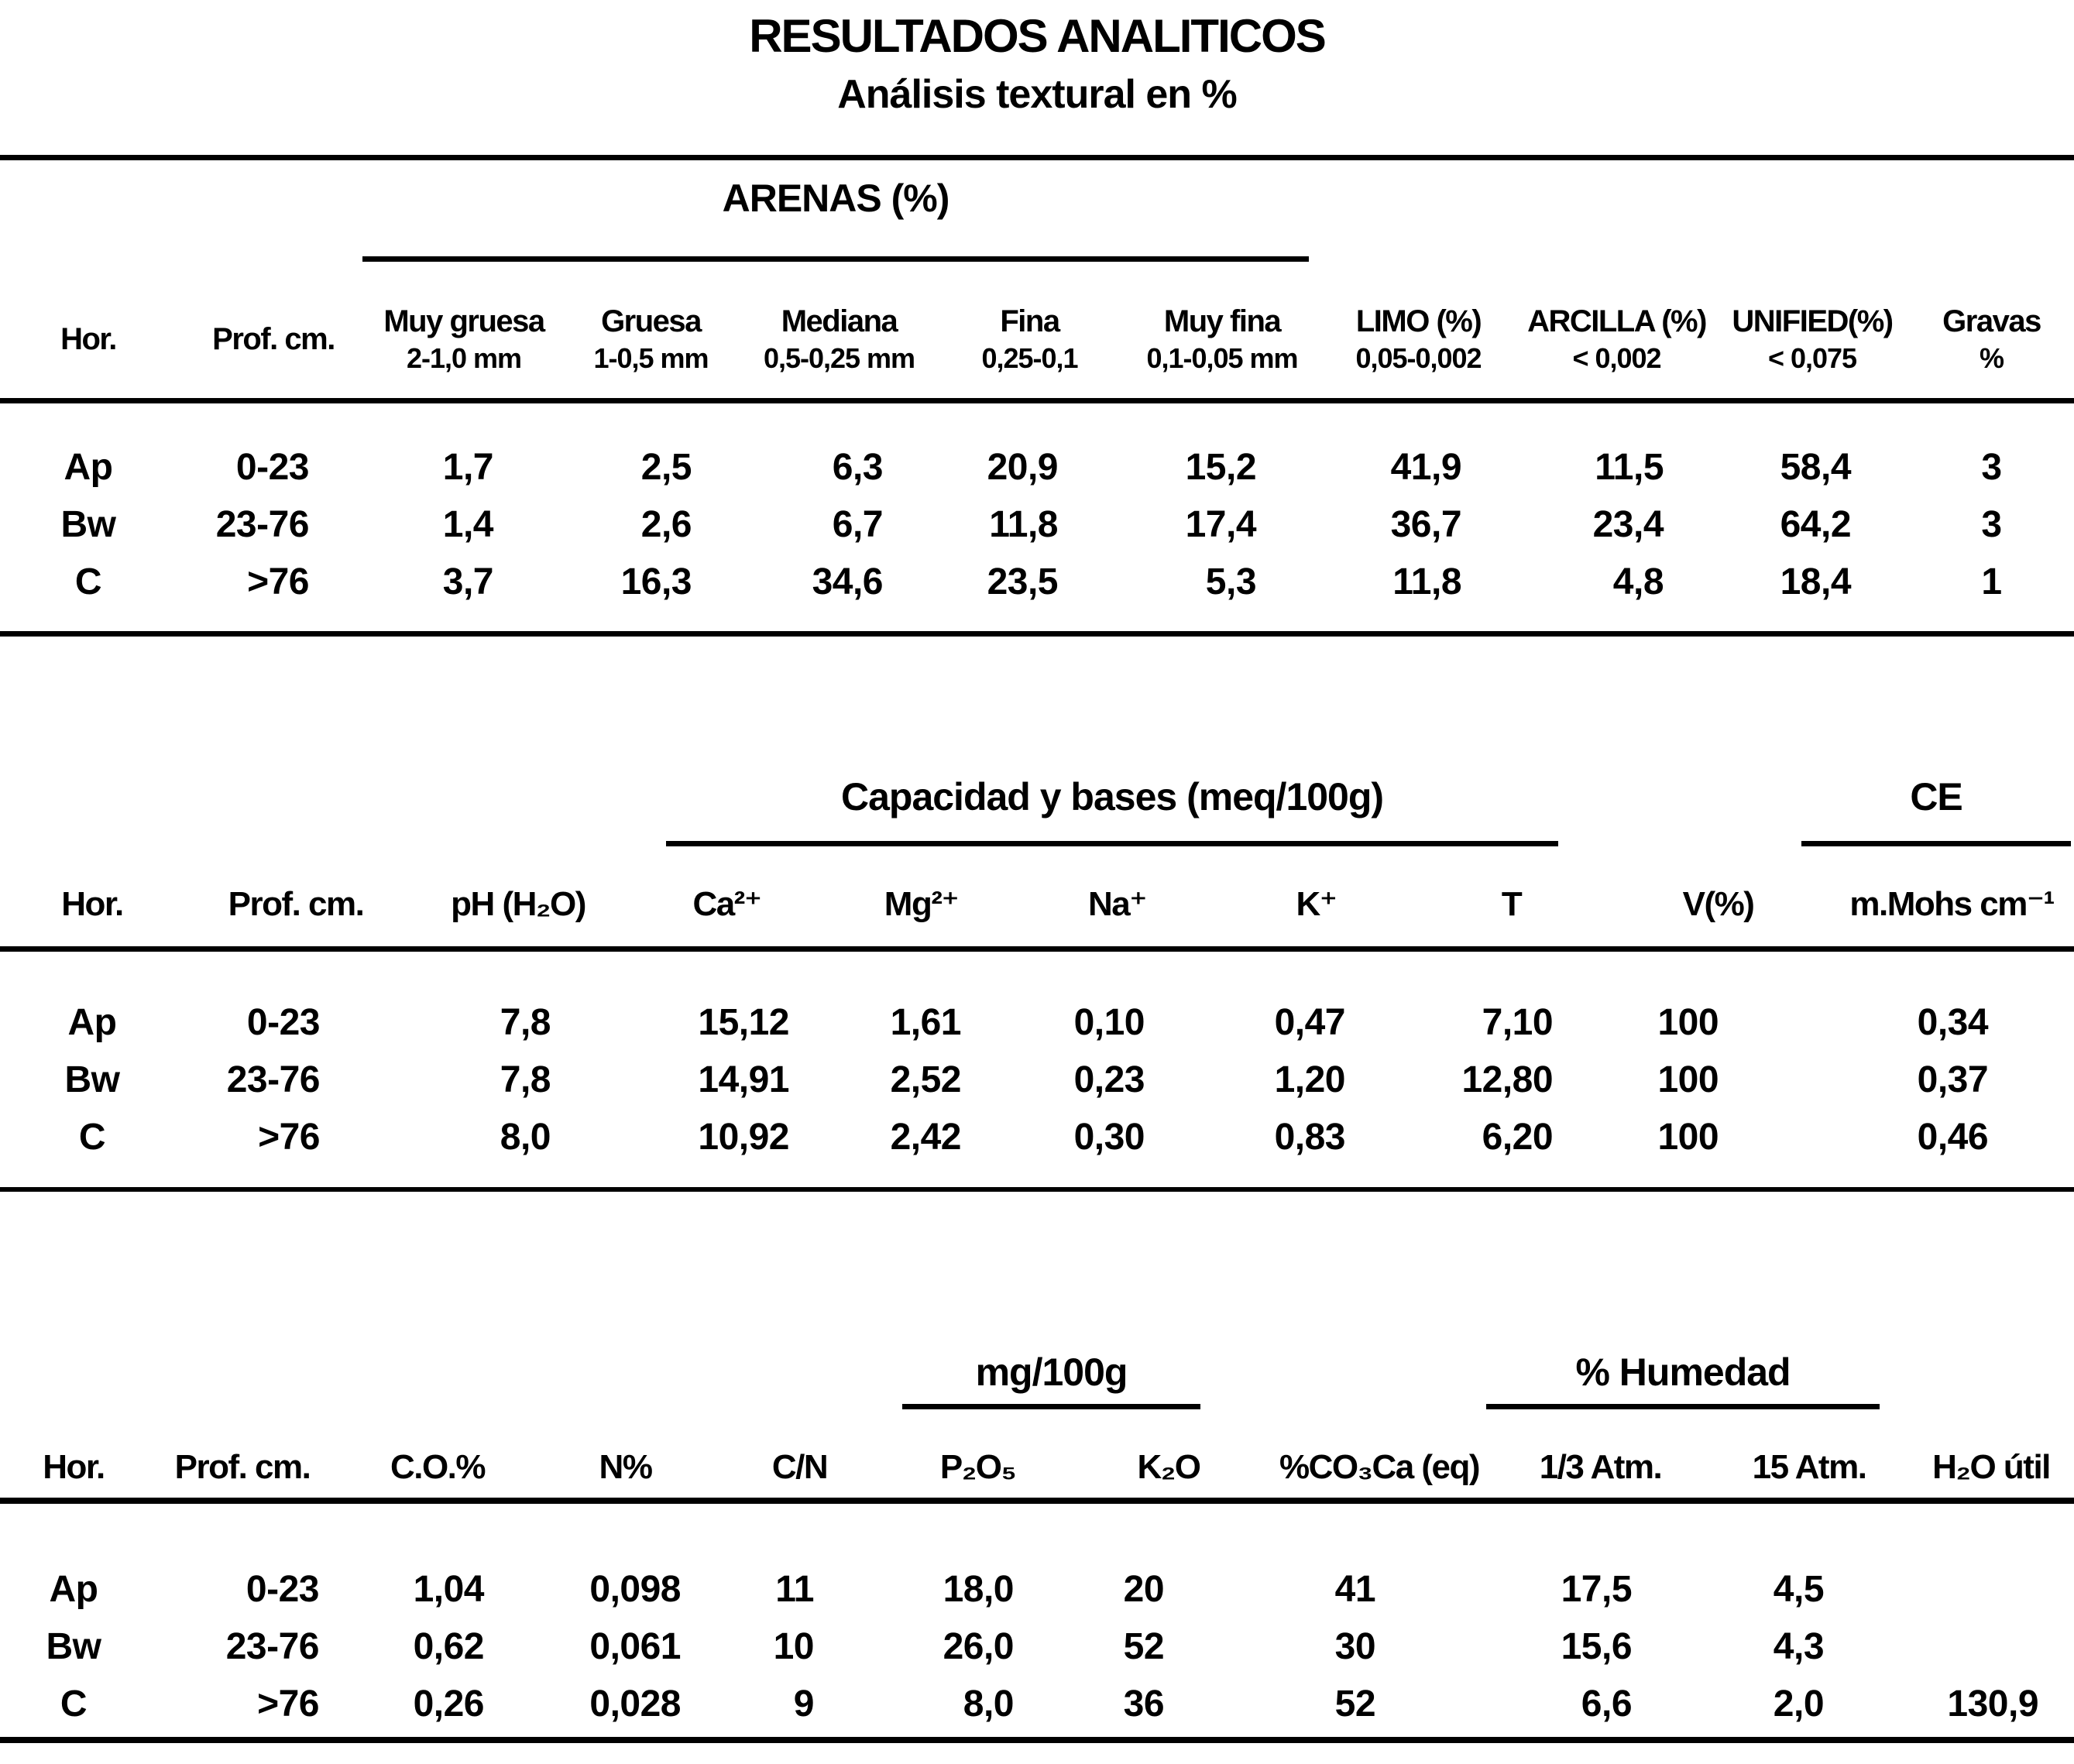  What do you see at coordinates (848, 581) in the screenshot?
I see `table-cell: 34,6` at bounding box center [848, 581].